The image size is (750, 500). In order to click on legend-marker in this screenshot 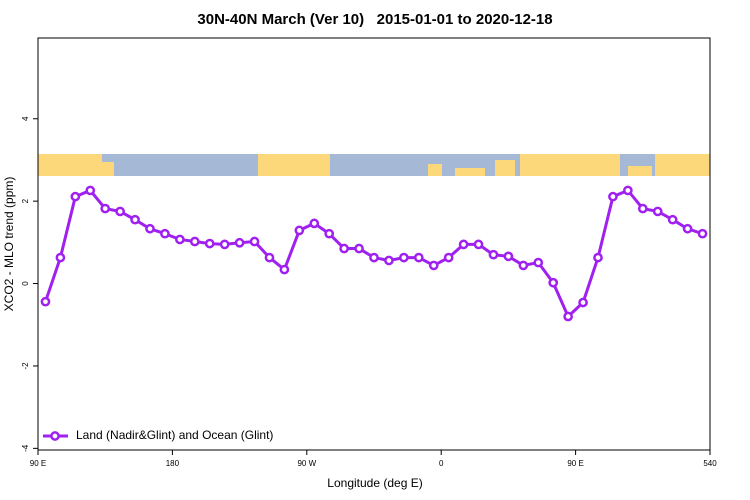, I will do `click(55, 436)`.